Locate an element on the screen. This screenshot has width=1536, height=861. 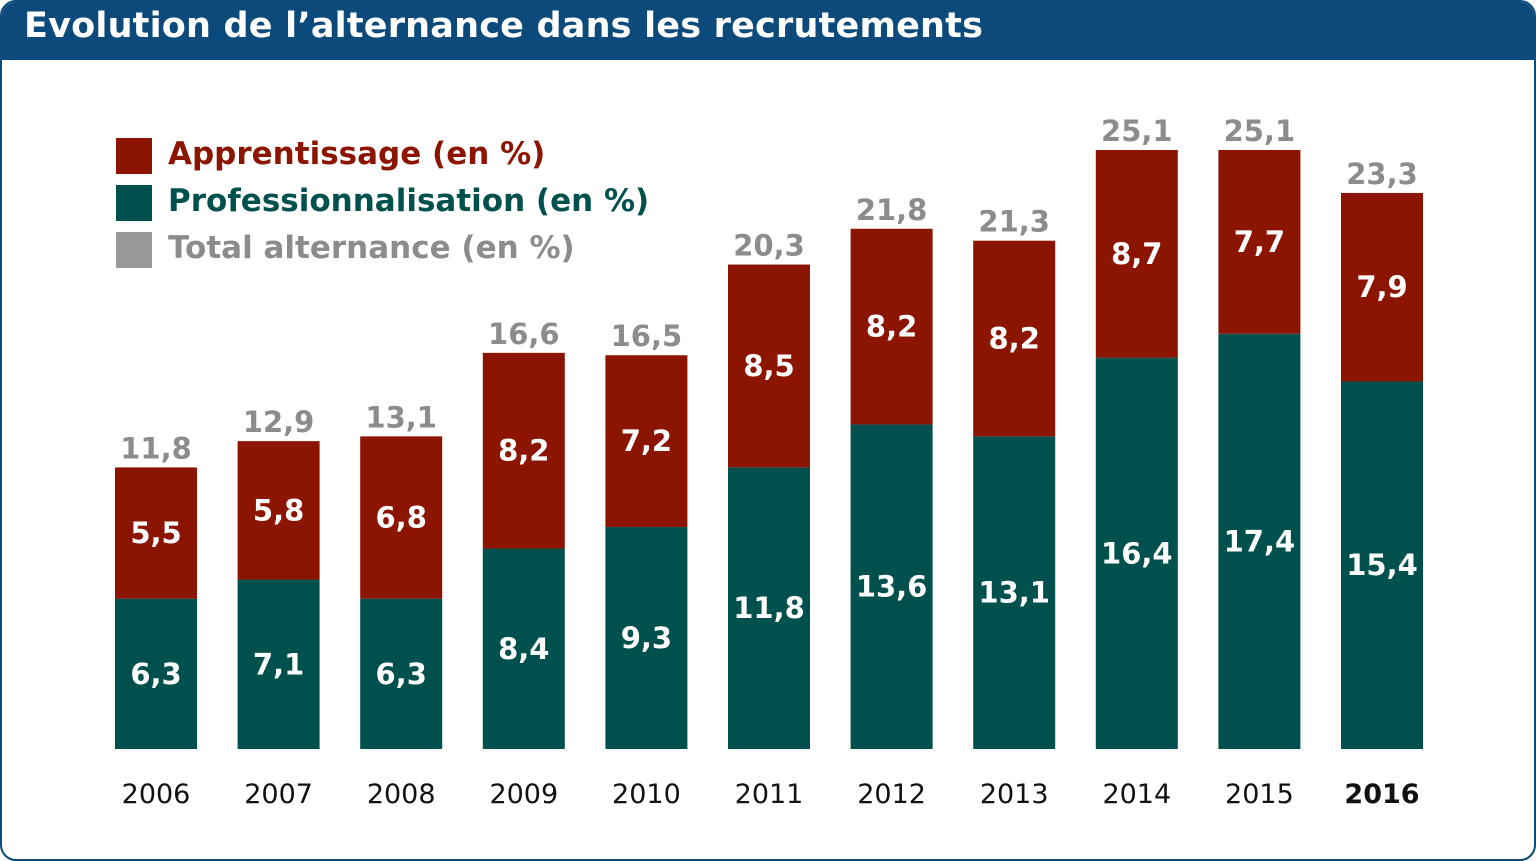
data-label-apprentissage-2013: 8,2 is located at coordinates (1014, 339).